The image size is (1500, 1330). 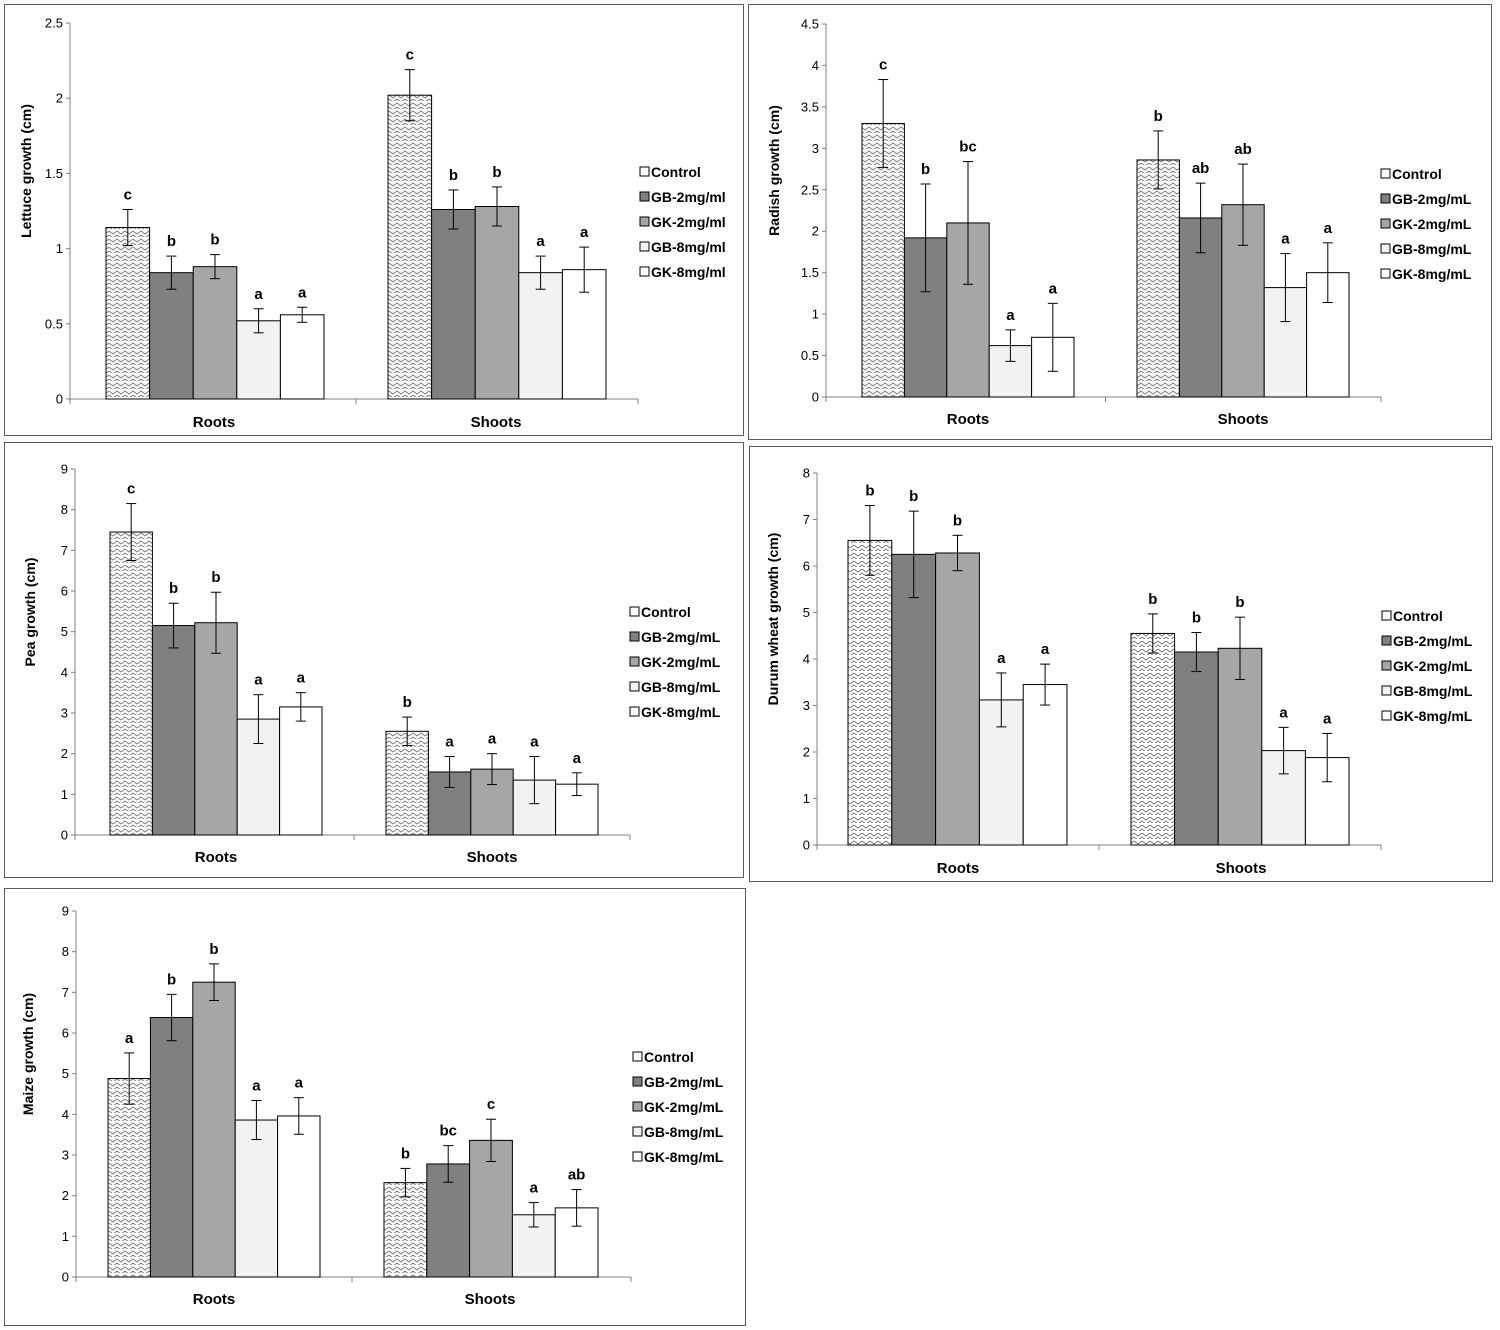 What do you see at coordinates (1243, 149) in the screenshot?
I see `radish-significance-letter: ab` at bounding box center [1243, 149].